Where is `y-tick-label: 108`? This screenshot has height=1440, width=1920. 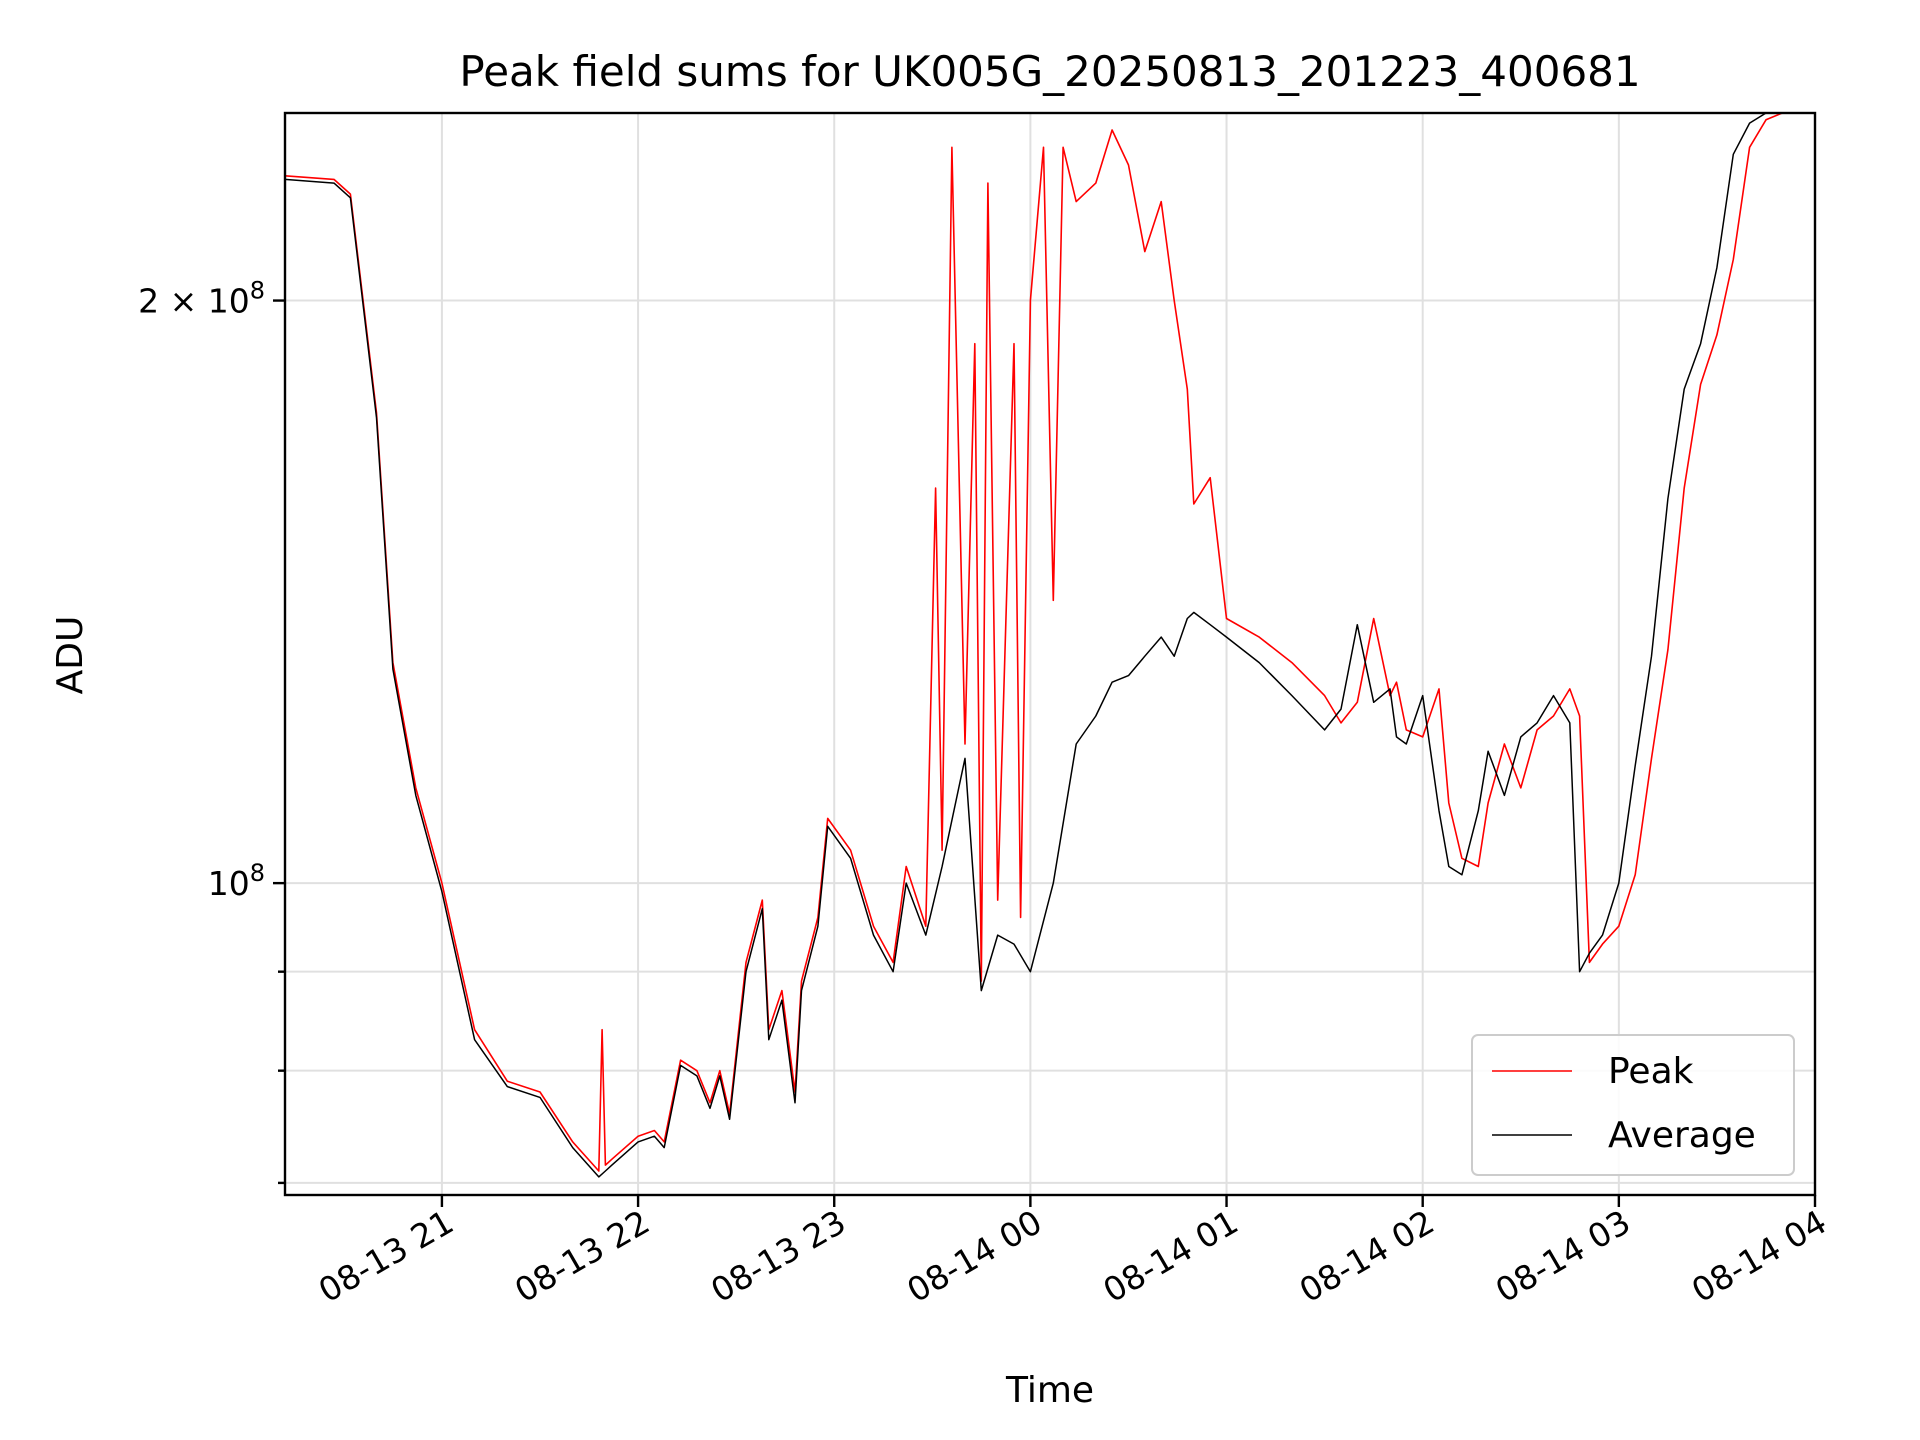 y-tick-label: 108 is located at coordinates (236, 881).